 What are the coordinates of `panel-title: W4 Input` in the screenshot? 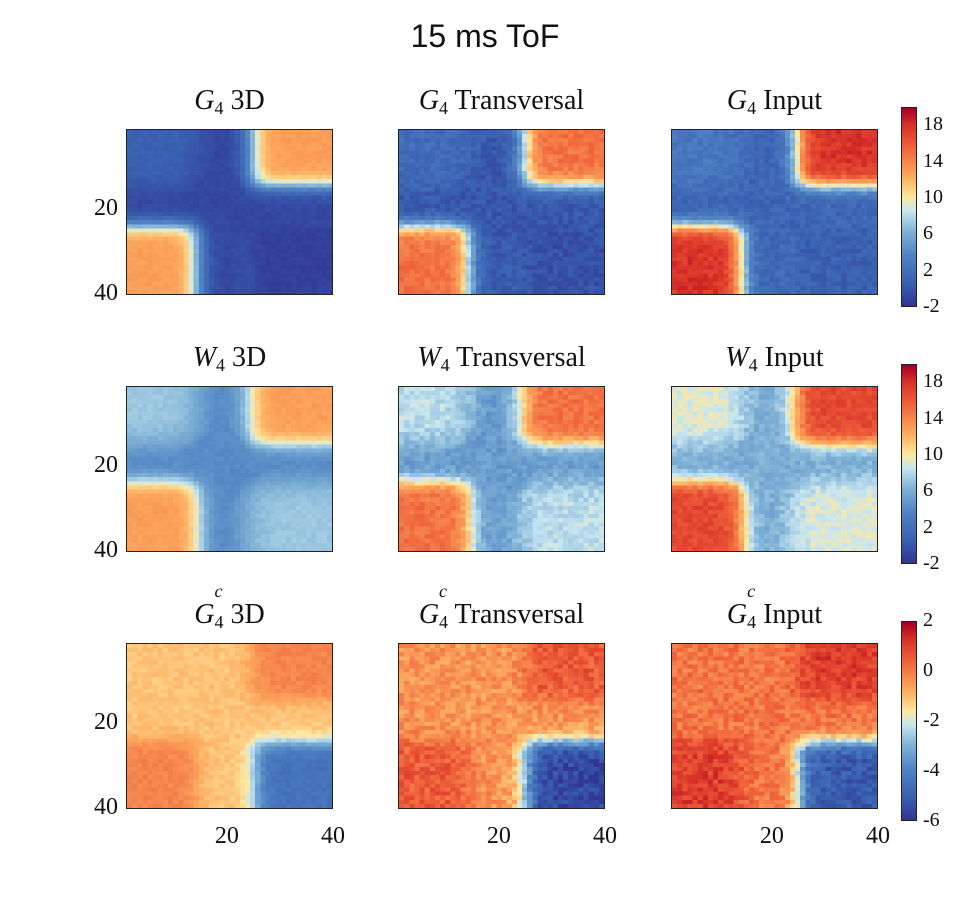 It's located at (775, 359).